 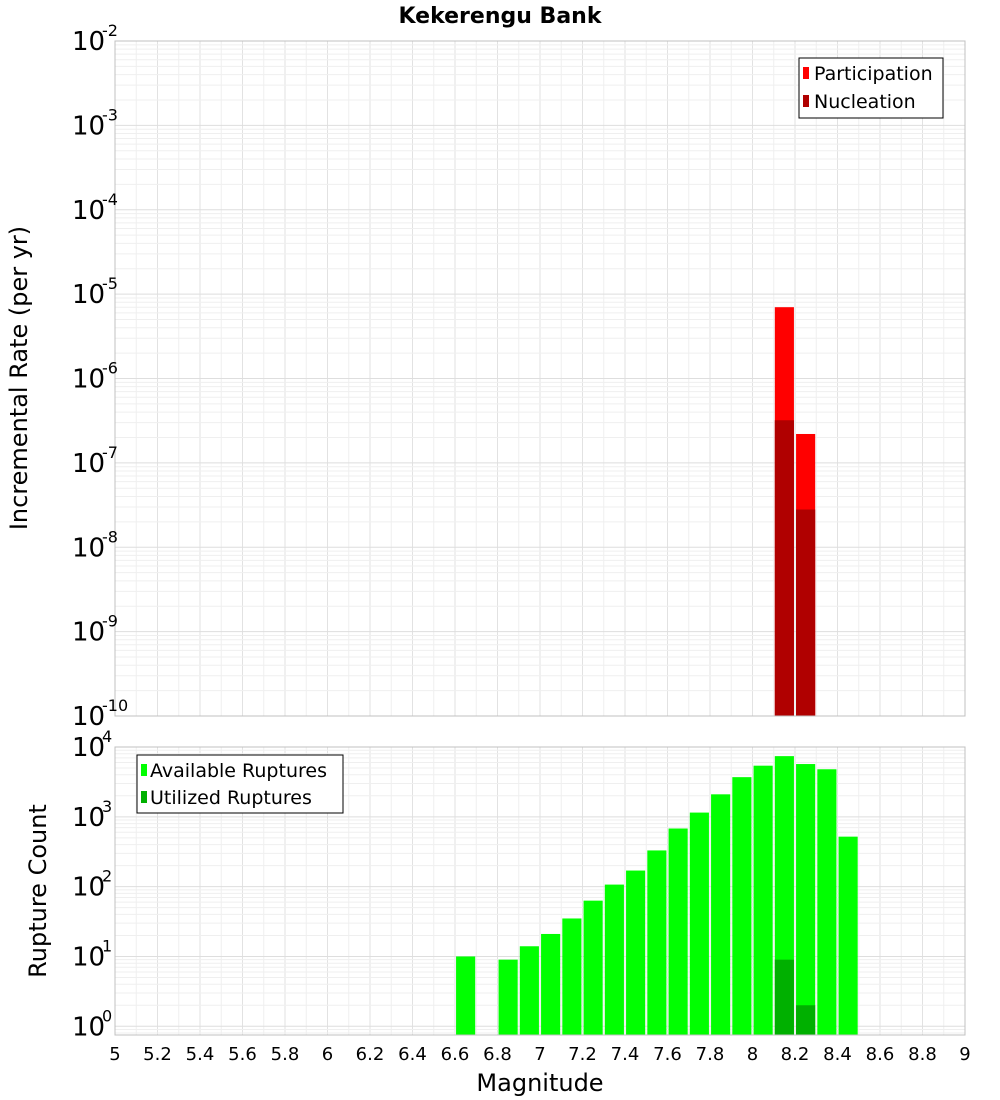 I want to click on x-tick-label: 8, so click(x=752, y=1054).